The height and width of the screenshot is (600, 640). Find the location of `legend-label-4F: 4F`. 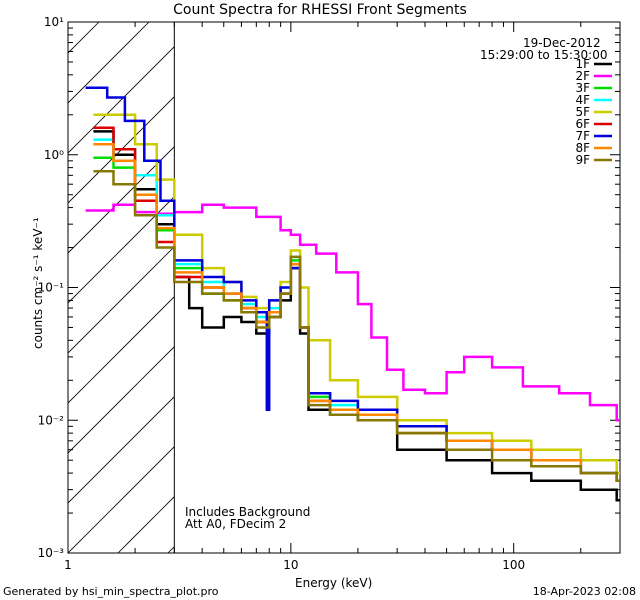

legend-label-4F: 4F is located at coordinates (582, 100).